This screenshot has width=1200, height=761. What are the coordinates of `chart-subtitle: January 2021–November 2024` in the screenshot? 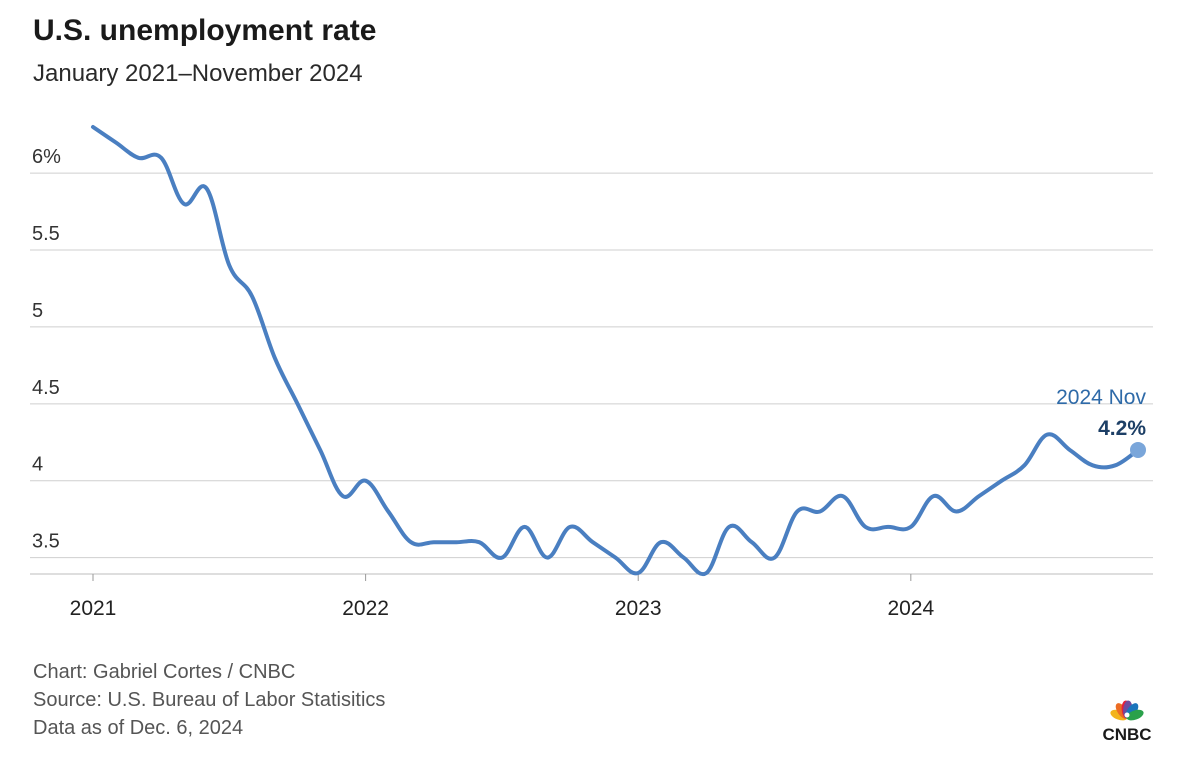 It's located at (198, 73).